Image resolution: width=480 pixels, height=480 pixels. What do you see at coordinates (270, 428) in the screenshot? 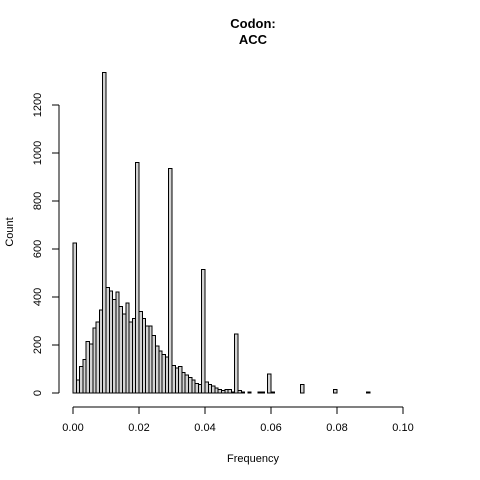
I see `x-tick-label: 0.06` at bounding box center [270, 428].